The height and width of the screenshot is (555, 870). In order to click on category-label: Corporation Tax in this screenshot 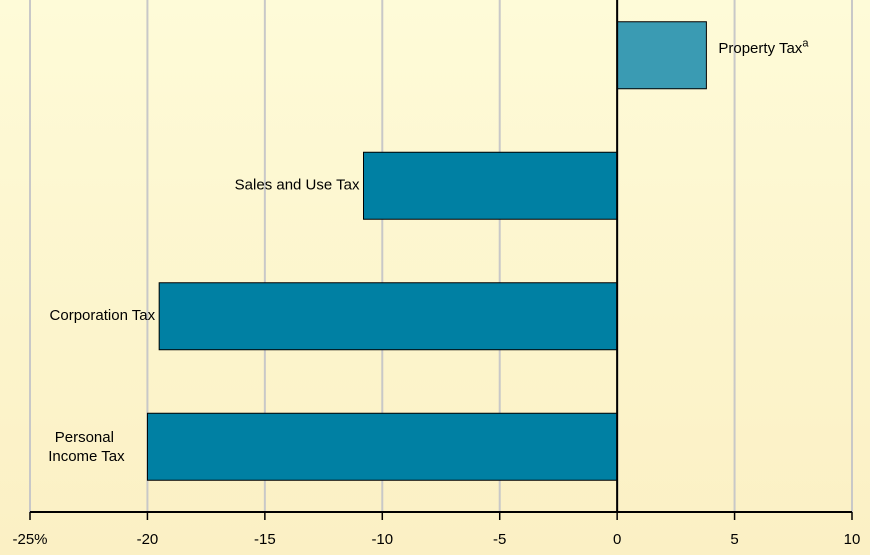, I will do `click(103, 315)`.